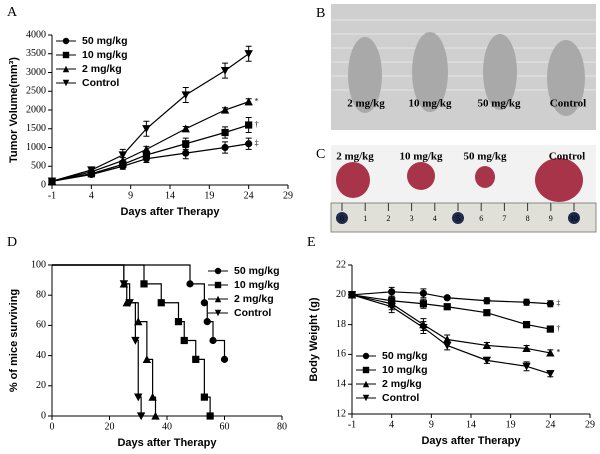 Image resolution: width=600 pixels, height=454 pixels. I want to click on photo-label: 10 mg/kg, so click(430, 104).